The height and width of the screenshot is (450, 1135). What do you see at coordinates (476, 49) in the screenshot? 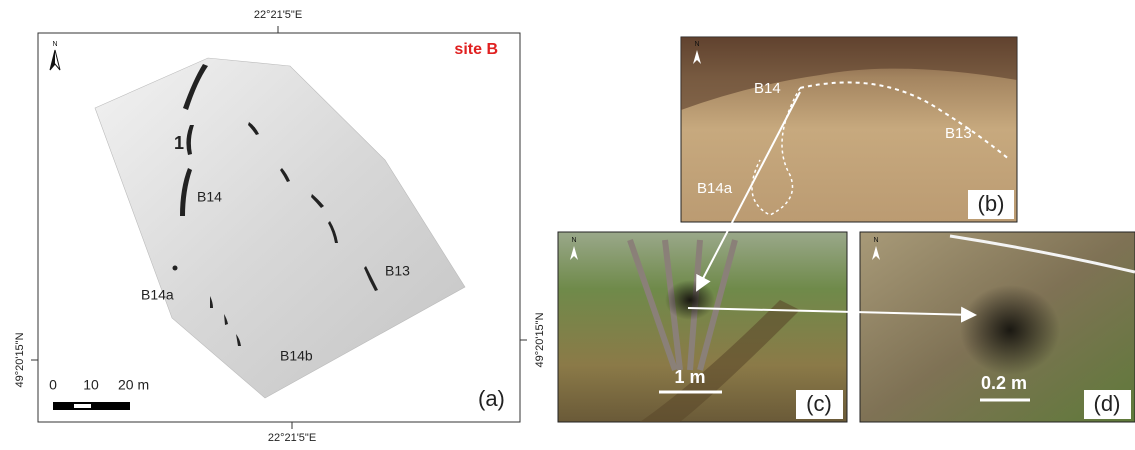
I see `site-label: site B` at bounding box center [476, 49].